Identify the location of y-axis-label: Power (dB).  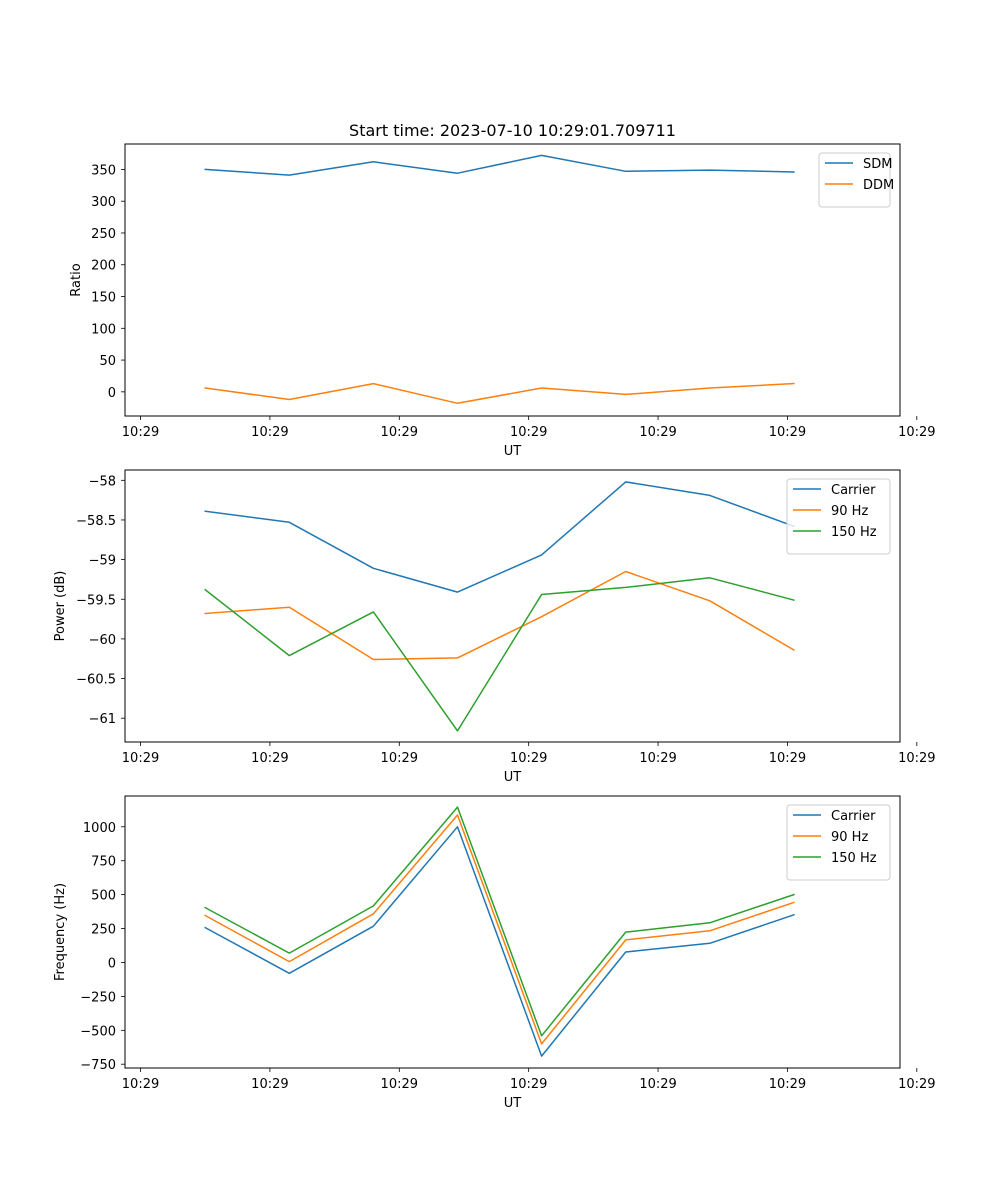
(60, 606).